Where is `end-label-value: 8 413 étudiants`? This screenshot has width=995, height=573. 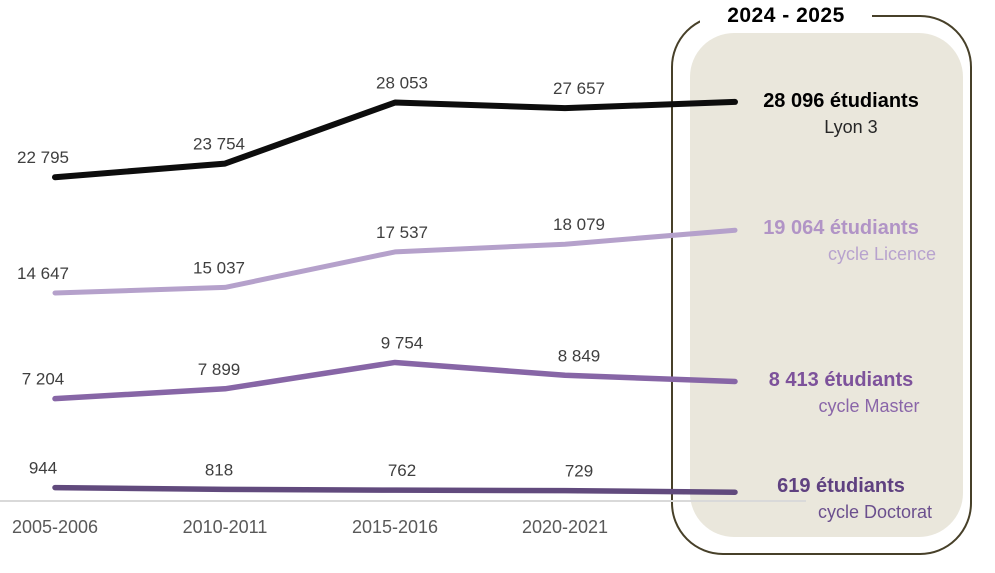
end-label-value: 8 413 étudiants is located at coordinates (841, 380).